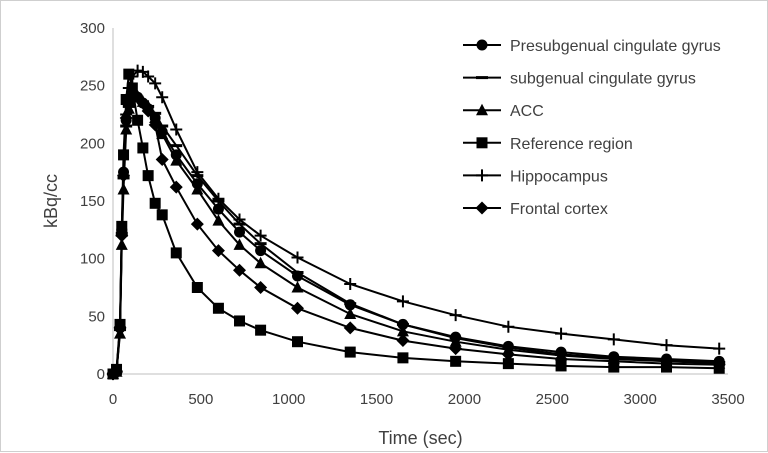 The height and width of the screenshot is (453, 768). I want to click on legend-marker-triangle, so click(482, 109).